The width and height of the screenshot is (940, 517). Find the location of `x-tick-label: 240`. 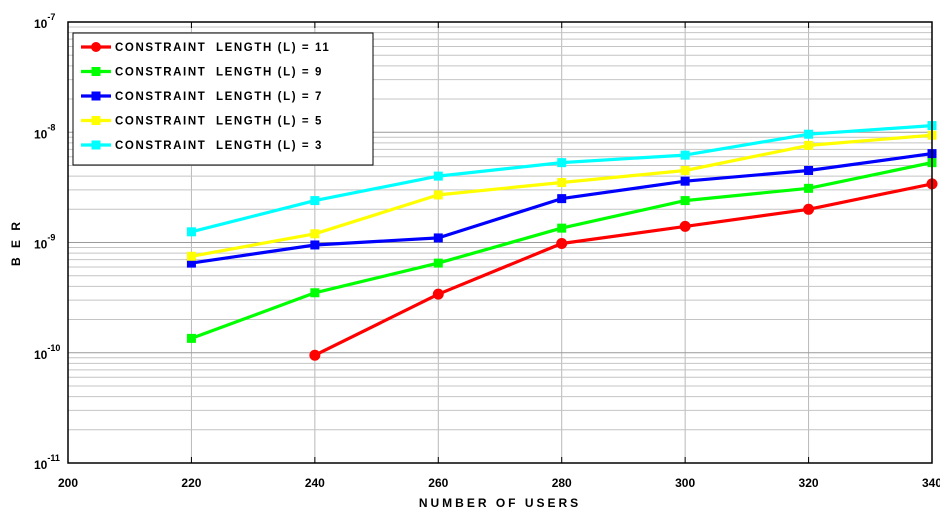

x-tick-label: 240 is located at coordinates (315, 483).